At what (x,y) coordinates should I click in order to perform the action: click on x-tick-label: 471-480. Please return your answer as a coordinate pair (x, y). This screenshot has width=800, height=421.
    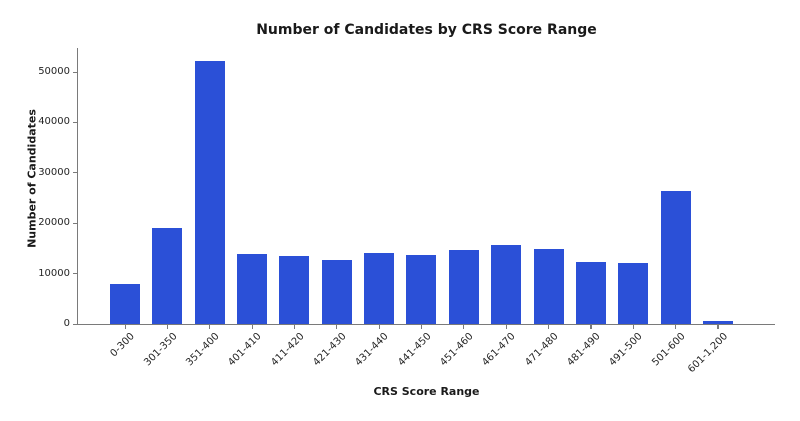
    Looking at the image, I should click on (541, 350).